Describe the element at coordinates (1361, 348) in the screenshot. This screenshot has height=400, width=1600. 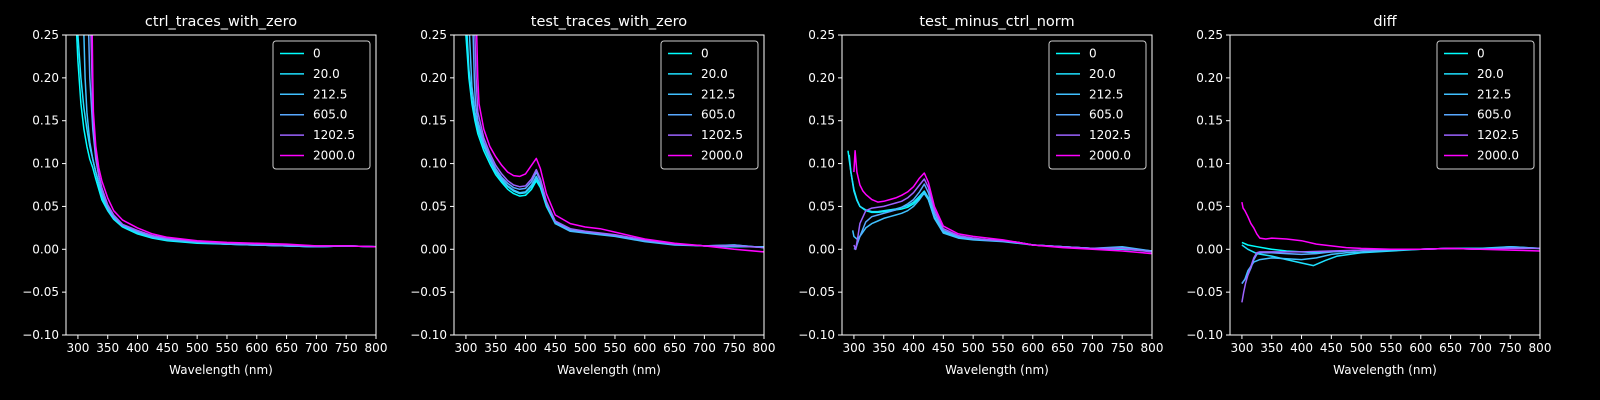
I see `x-tick-label: 500` at that location.